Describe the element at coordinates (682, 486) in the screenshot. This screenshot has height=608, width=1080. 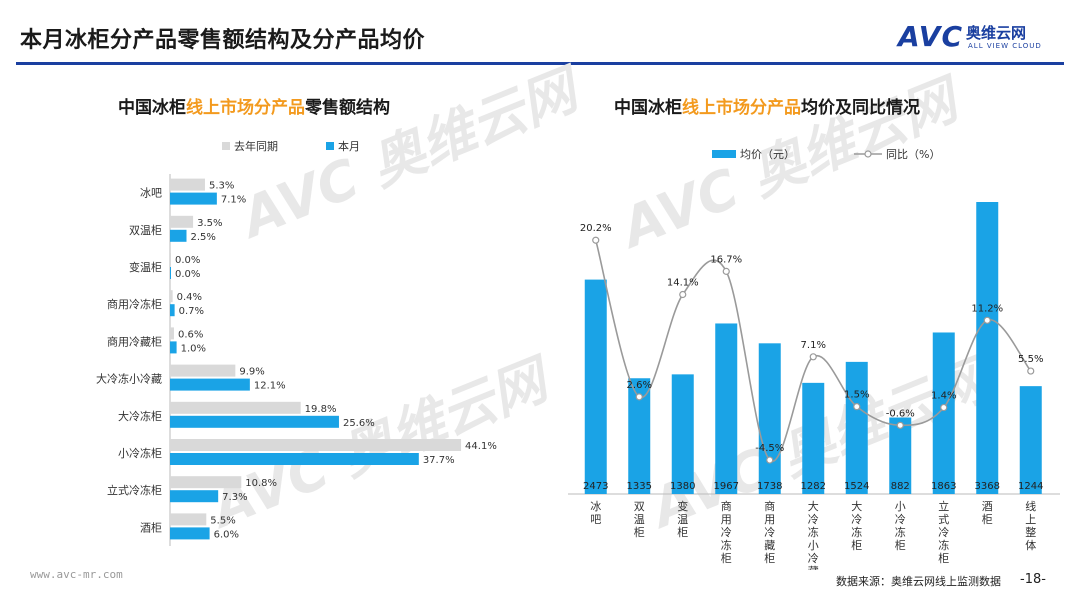
I see `data-label-avg-price: 1380` at that location.